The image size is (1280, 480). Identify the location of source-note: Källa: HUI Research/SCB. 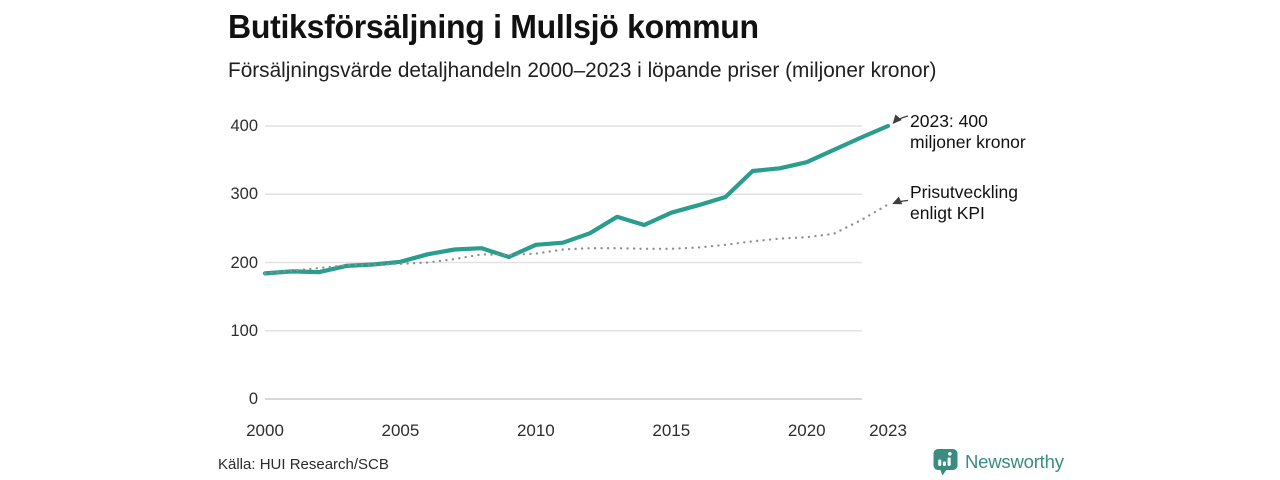
(303, 464).